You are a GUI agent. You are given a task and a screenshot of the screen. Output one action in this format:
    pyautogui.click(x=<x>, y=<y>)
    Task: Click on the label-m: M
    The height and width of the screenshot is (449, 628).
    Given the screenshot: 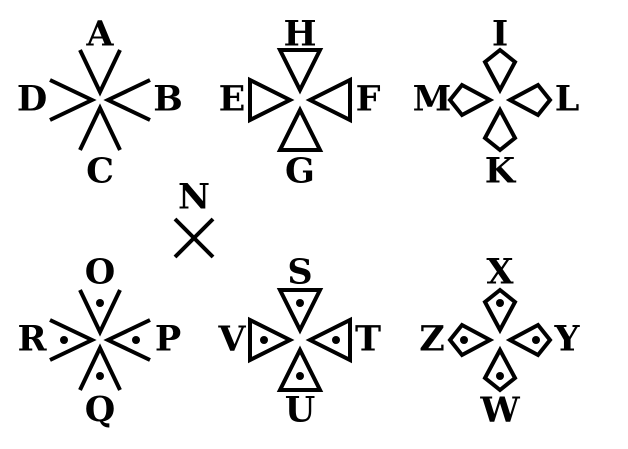 What is the action you would take?
    pyautogui.click(x=432, y=99)
    